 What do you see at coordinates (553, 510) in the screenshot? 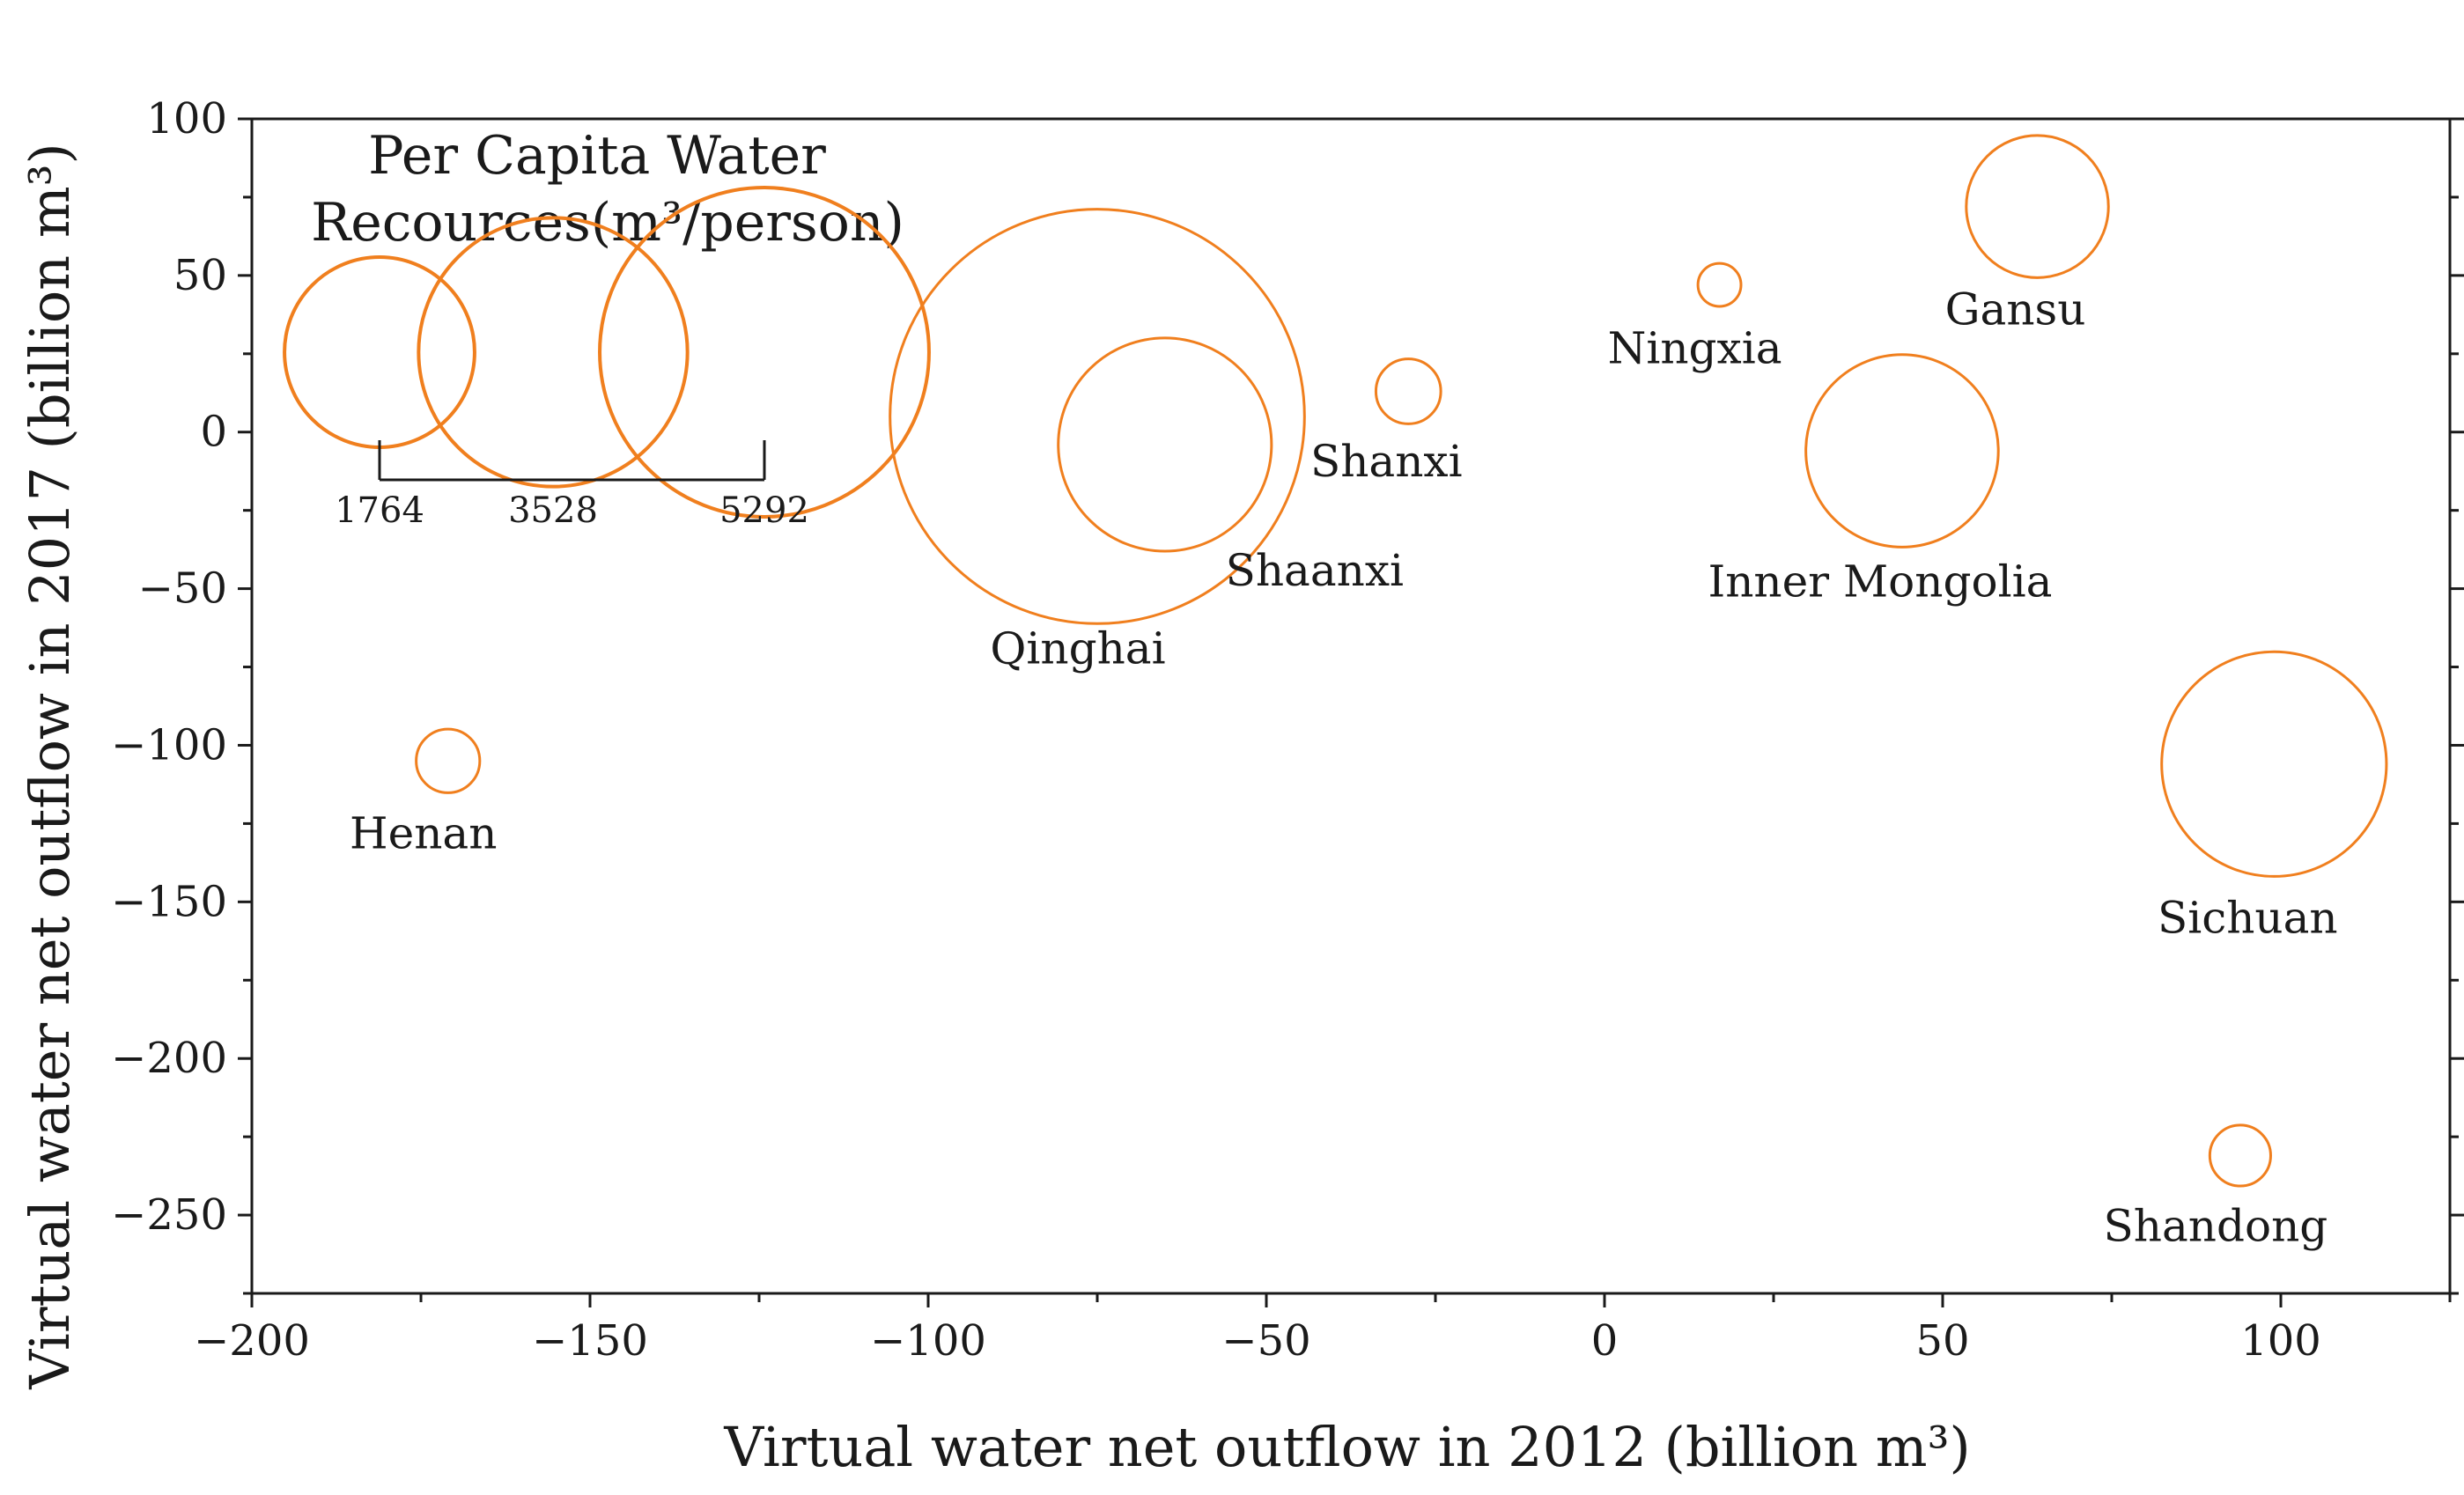
I see `legend-value-label: 3528` at bounding box center [553, 510].